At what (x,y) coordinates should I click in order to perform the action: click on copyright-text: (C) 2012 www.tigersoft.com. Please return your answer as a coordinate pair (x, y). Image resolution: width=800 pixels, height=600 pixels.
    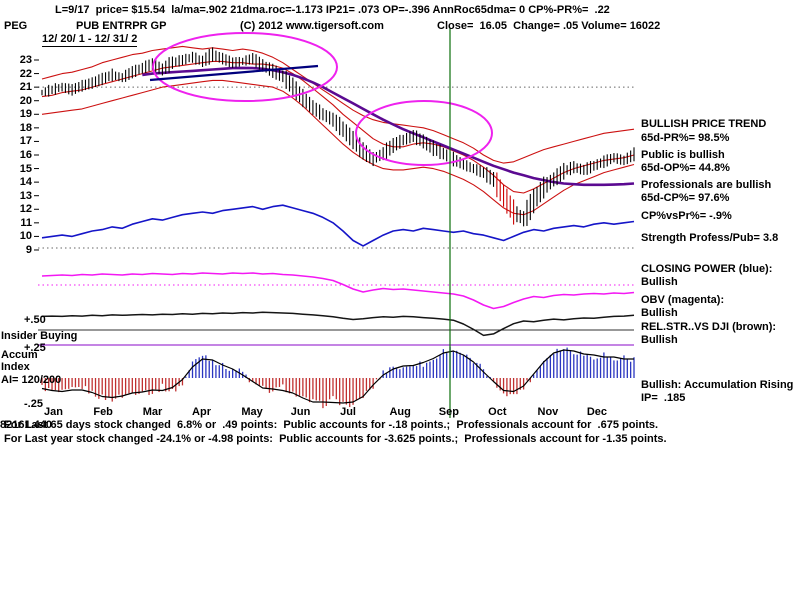
    Looking at the image, I should click on (312, 26).